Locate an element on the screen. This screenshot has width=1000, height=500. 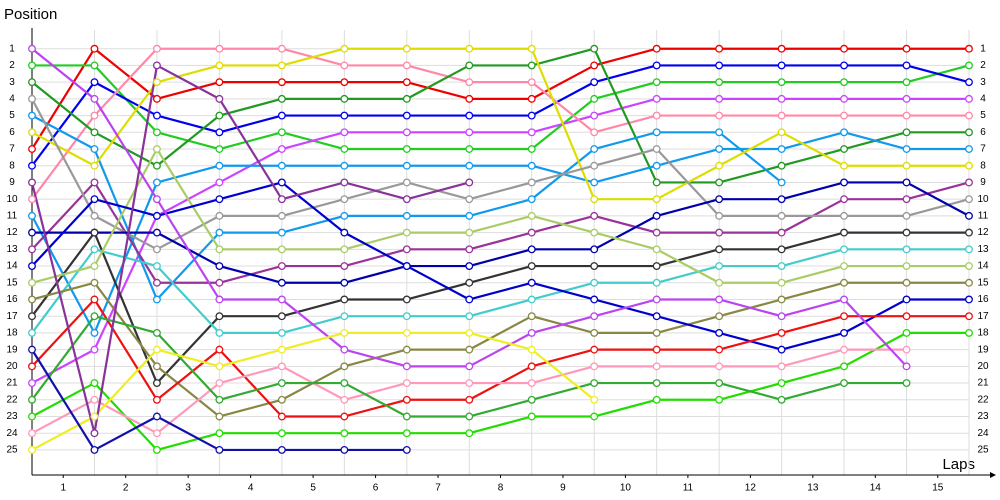
y-tick-label-right: 11 is located at coordinates (983, 216).